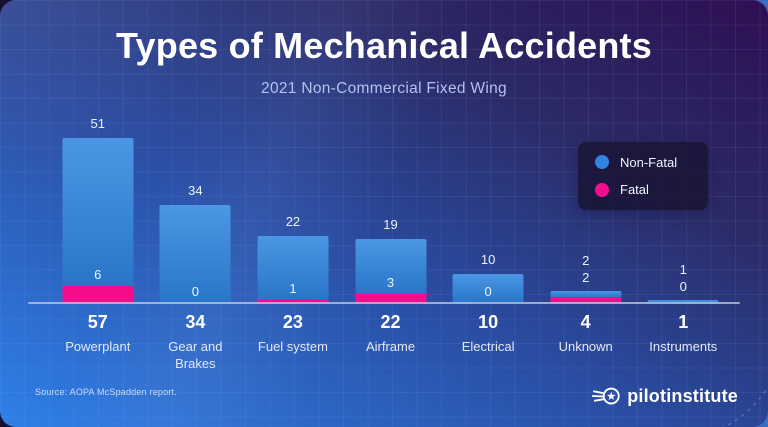  I want to click on nonfatal-value-label: 34, so click(195, 190).